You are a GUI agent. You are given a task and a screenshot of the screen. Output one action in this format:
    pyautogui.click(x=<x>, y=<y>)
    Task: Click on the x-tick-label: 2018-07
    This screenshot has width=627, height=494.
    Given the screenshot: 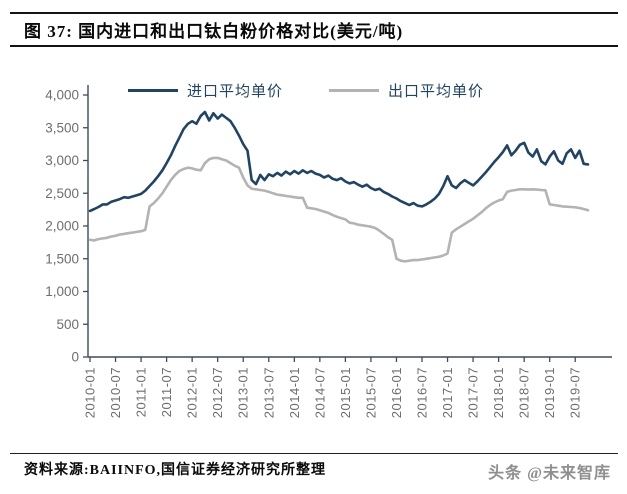 What is the action you would take?
    pyautogui.click(x=524, y=392)
    